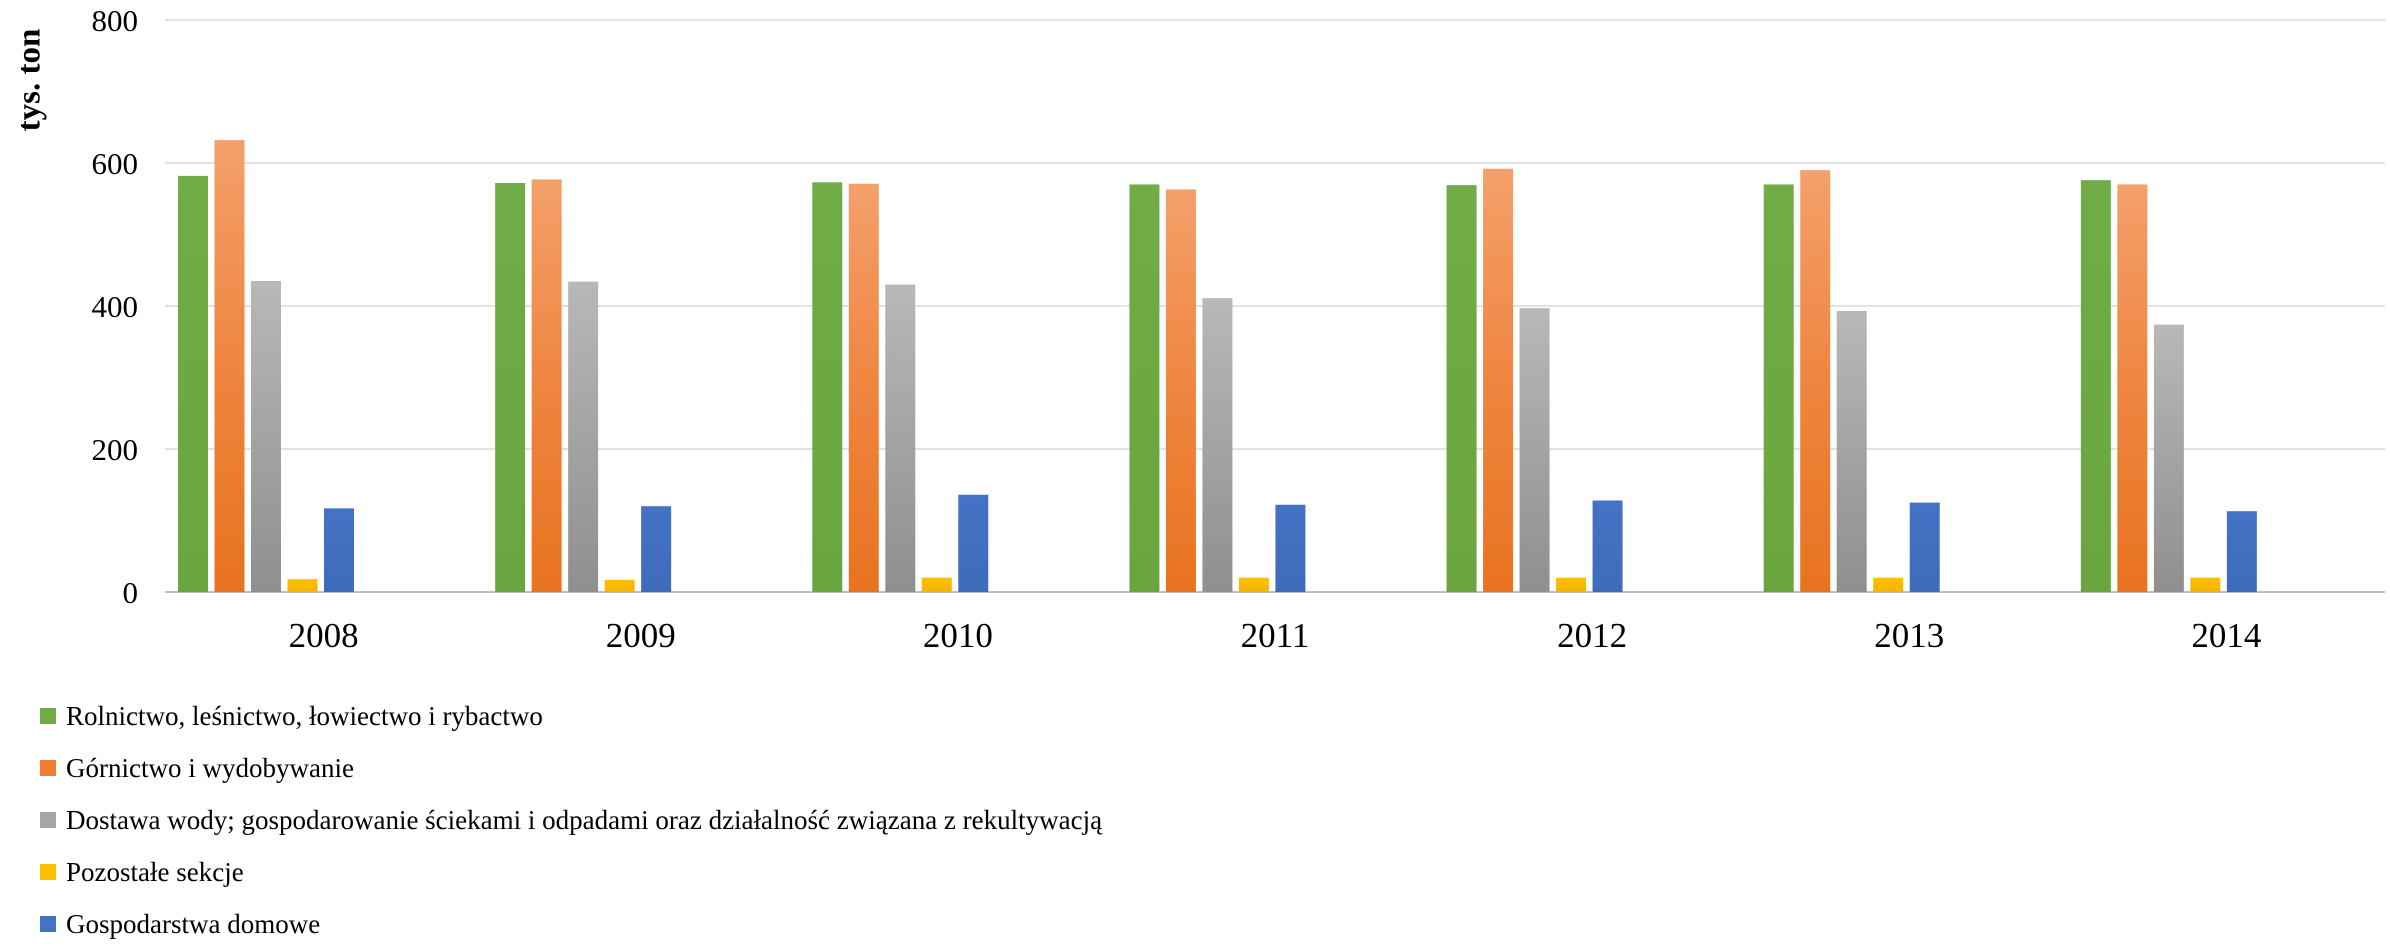  I want to click on x-tick-label: 2012, so click(1592, 635).